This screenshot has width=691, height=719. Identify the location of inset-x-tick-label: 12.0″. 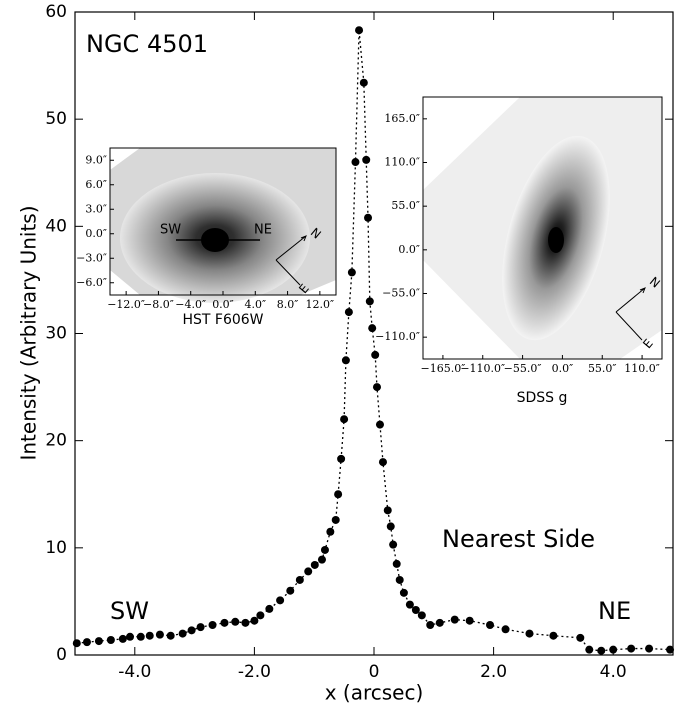
(320, 304).